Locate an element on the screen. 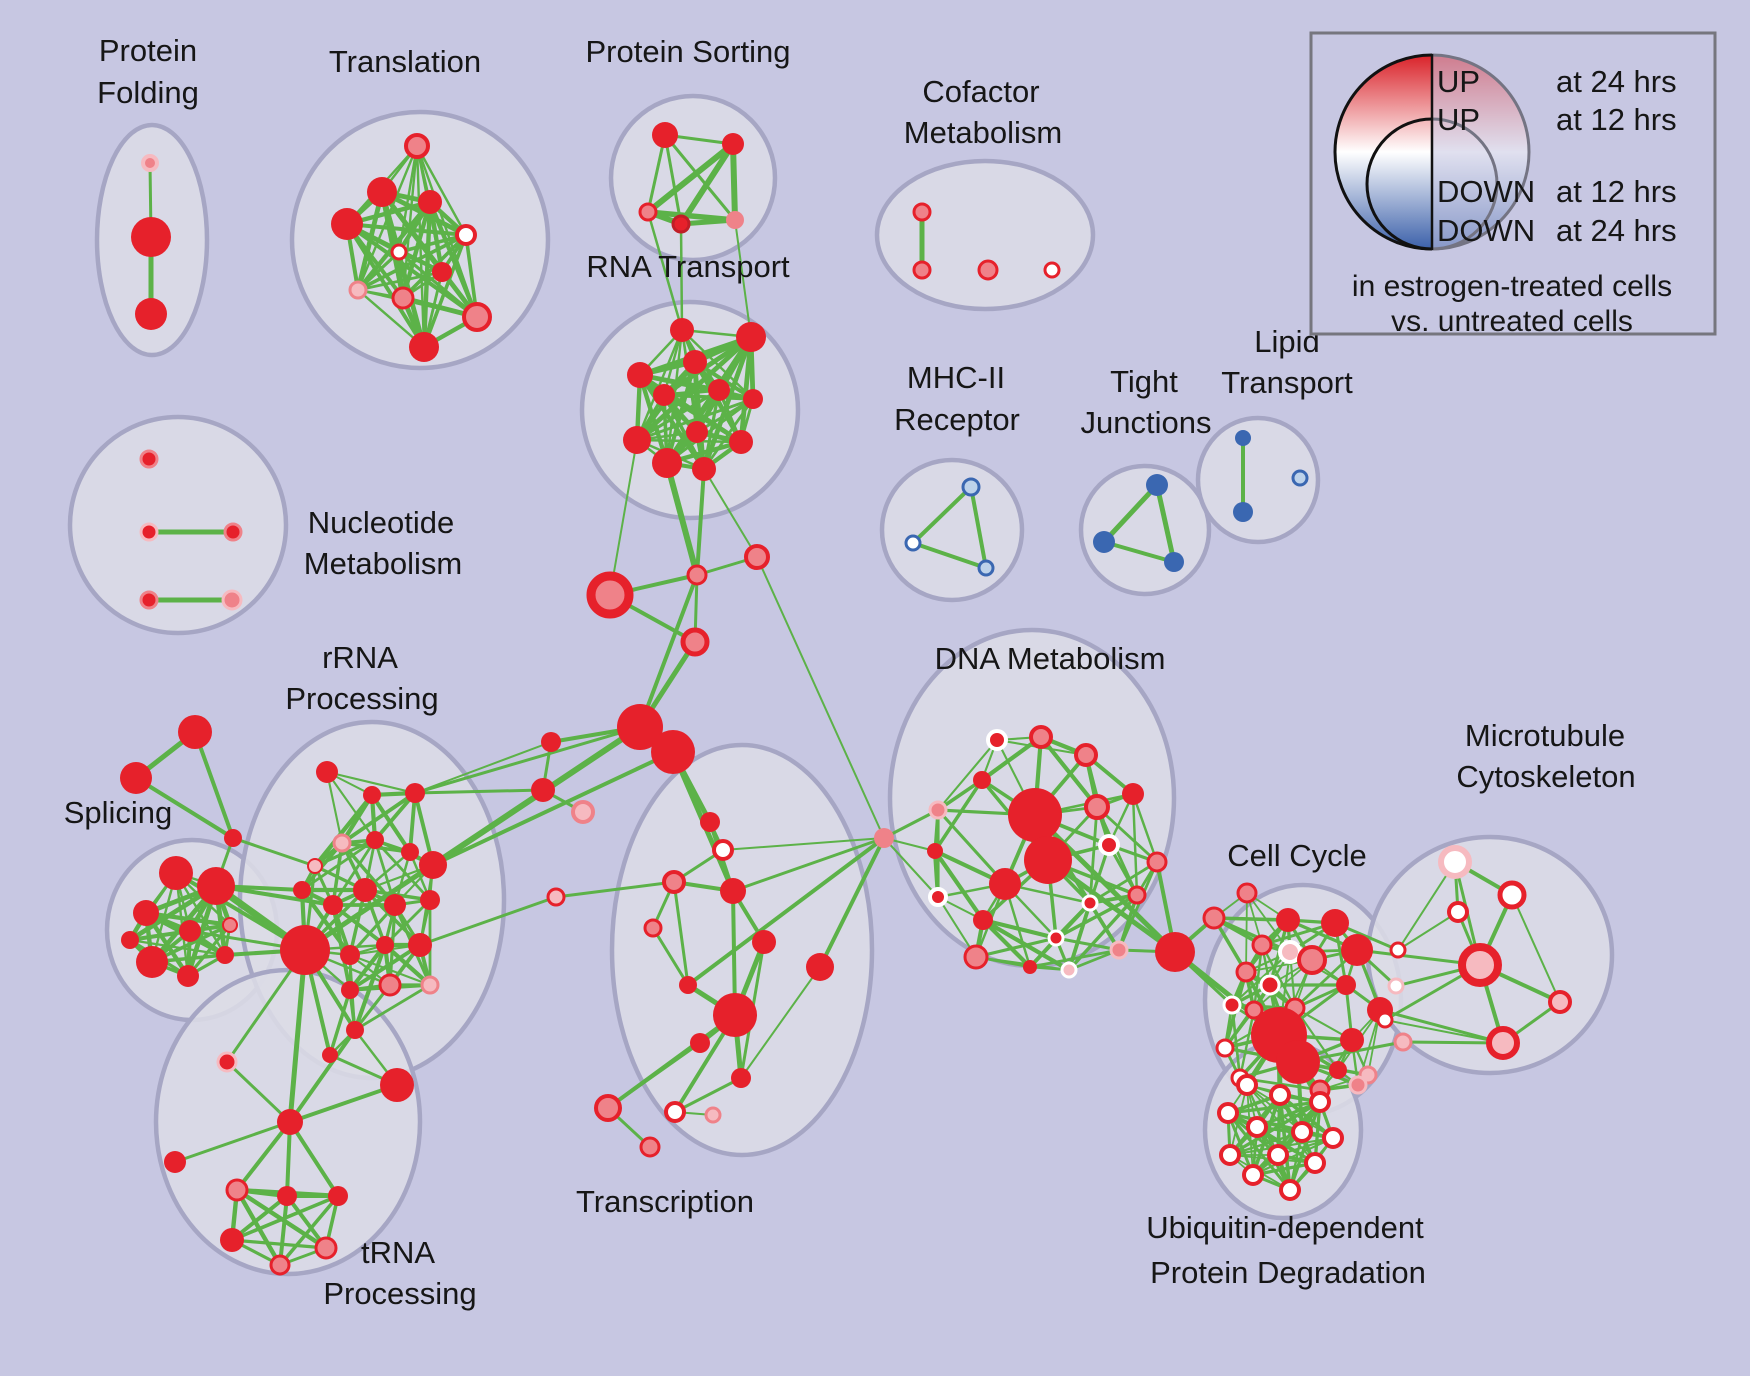 This screenshot has height=1376, width=1750. cluster-label-cofactor: Cofactor is located at coordinates (980, 91).